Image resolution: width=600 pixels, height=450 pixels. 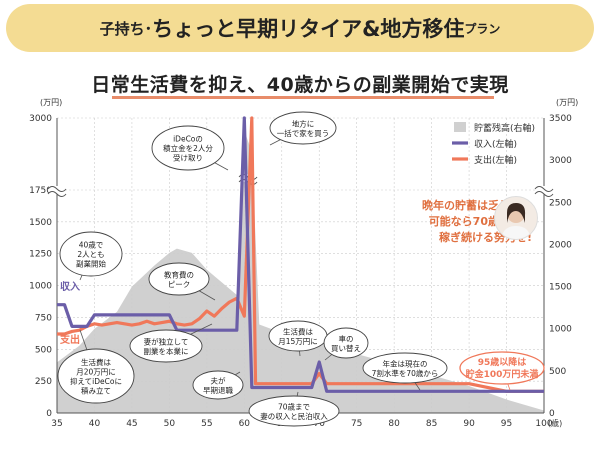 I want to click on x-tick-label: 60, so click(x=245, y=424).